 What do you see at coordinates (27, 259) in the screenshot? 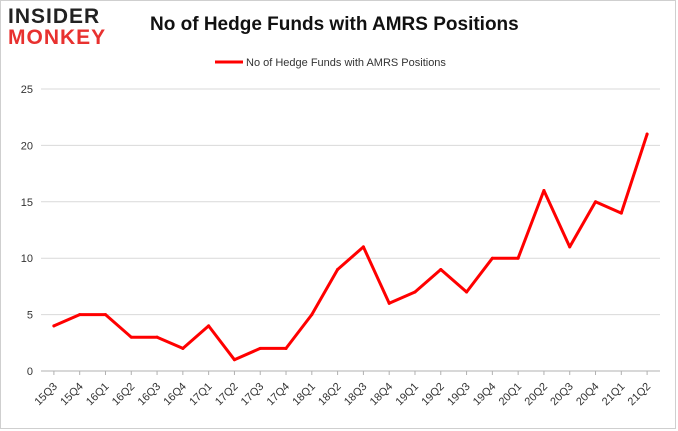
I see `y-tick-label: 10` at bounding box center [27, 259].